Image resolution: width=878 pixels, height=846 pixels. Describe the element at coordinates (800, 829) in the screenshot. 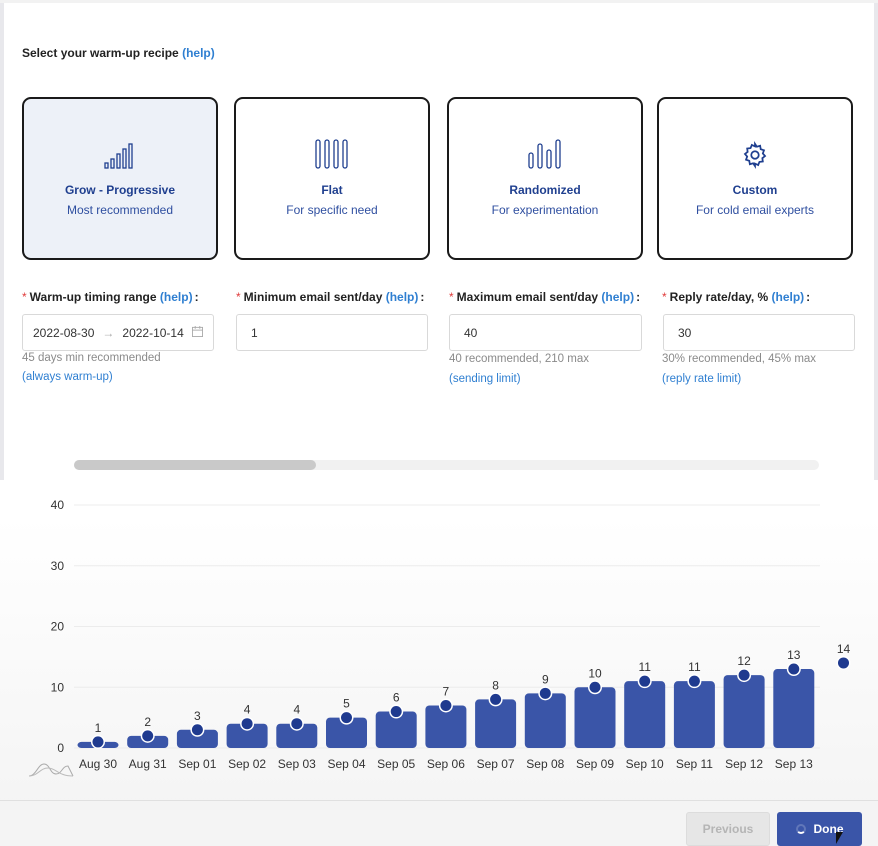

I see `loading-spinner-icon` at that location.